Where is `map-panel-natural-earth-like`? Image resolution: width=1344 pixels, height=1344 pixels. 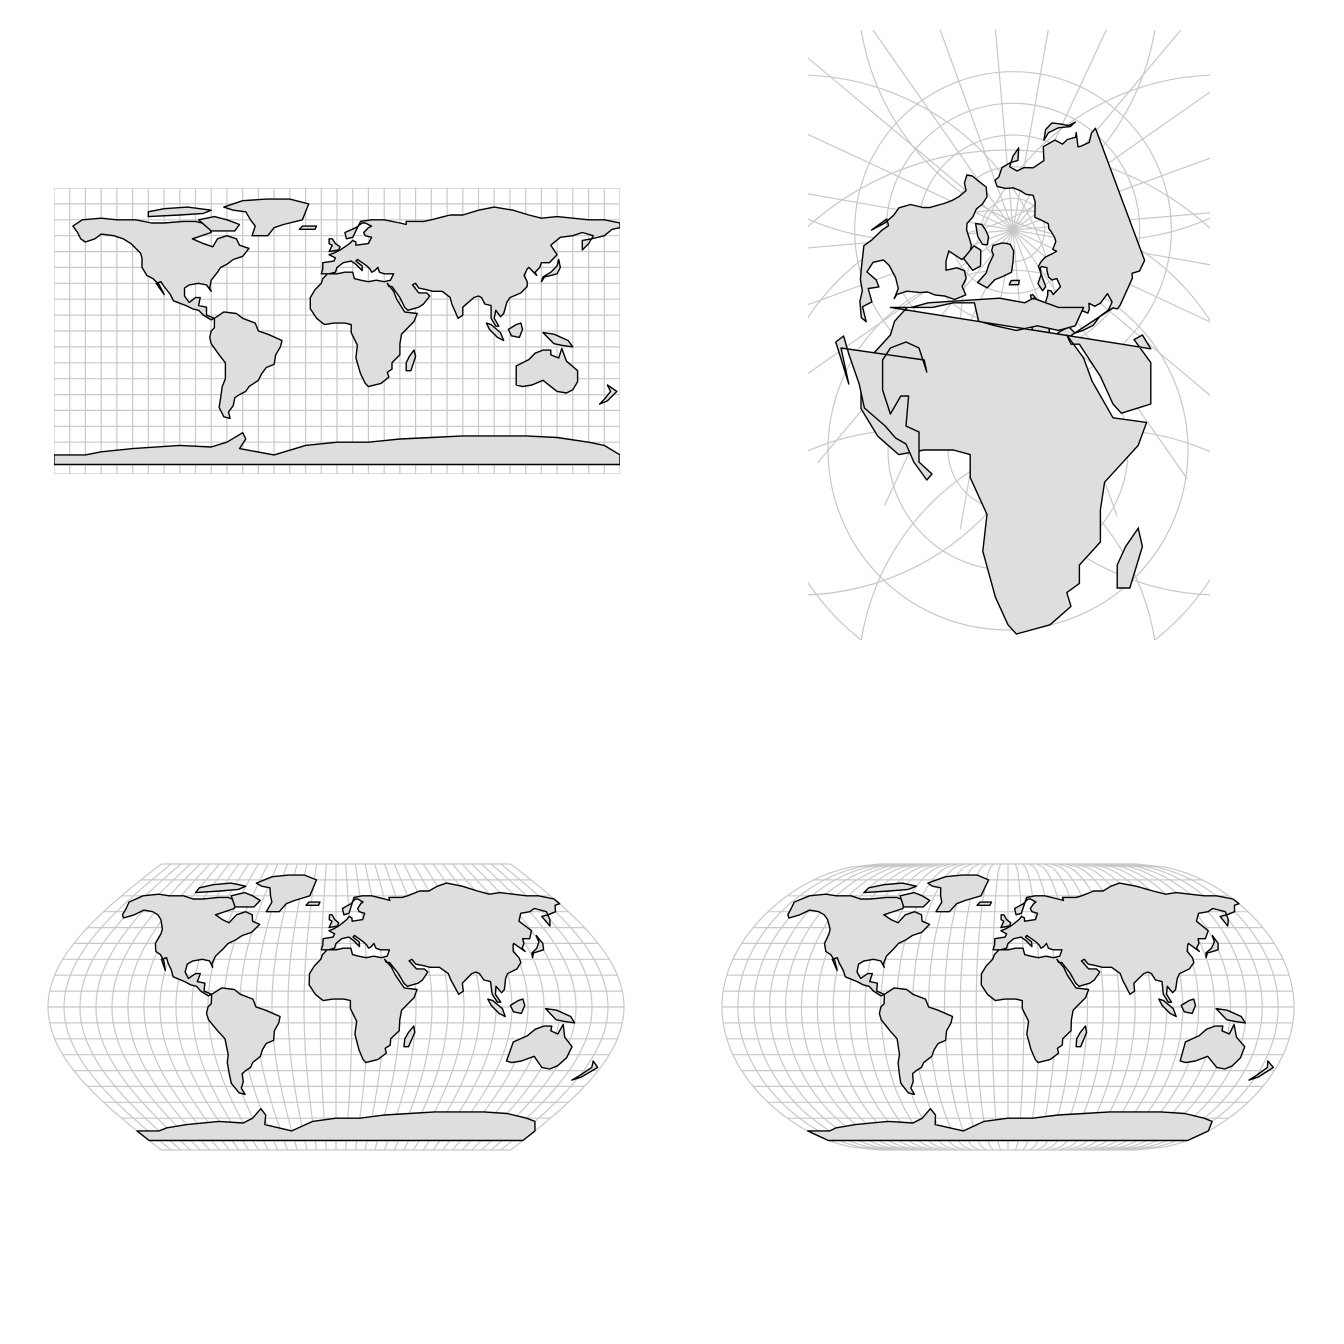
map-panel-natural-earth-like is located at coordinates (336, 1007).